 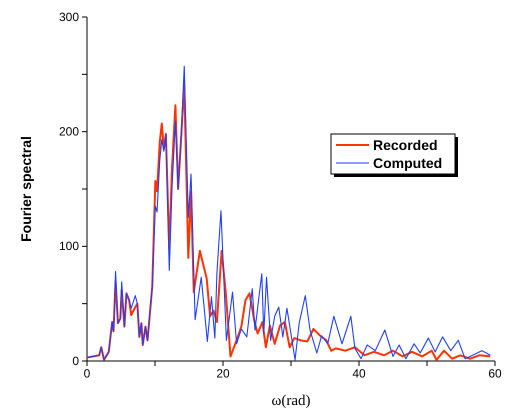 What do you see at coordinates (76, 361) in the screenshot?
I see `y-tick-label: 0` at bounding box center [76, 361].